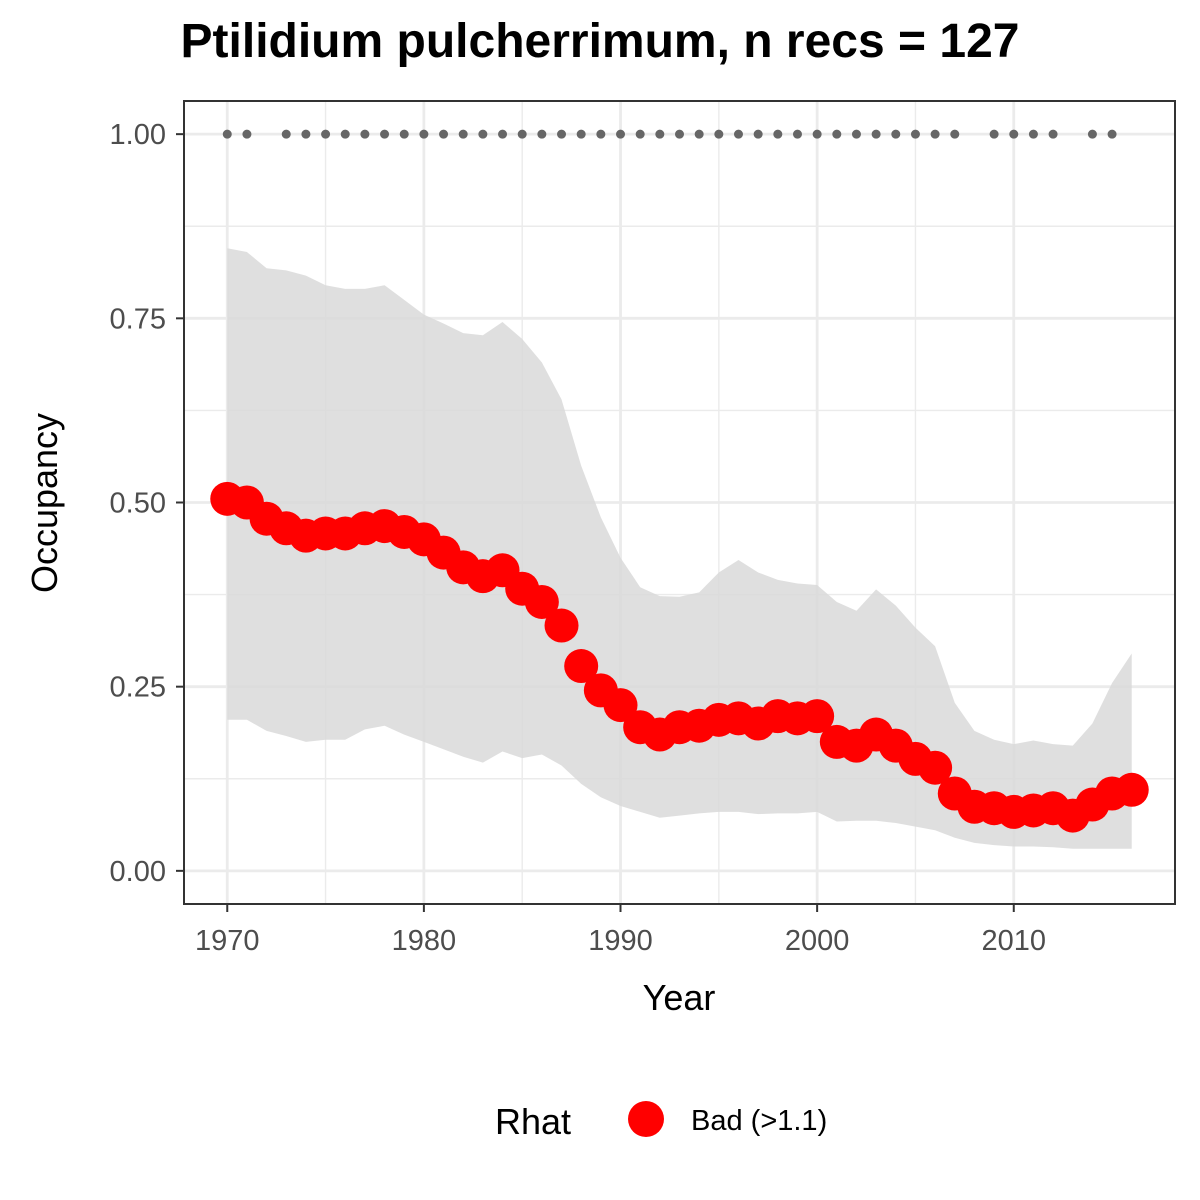 The height and width of the screenshot is (1200, 1200). Describe the element at coordinates (620, 941) in the screenshot. I see `x-tick-label: 1990` at that location.